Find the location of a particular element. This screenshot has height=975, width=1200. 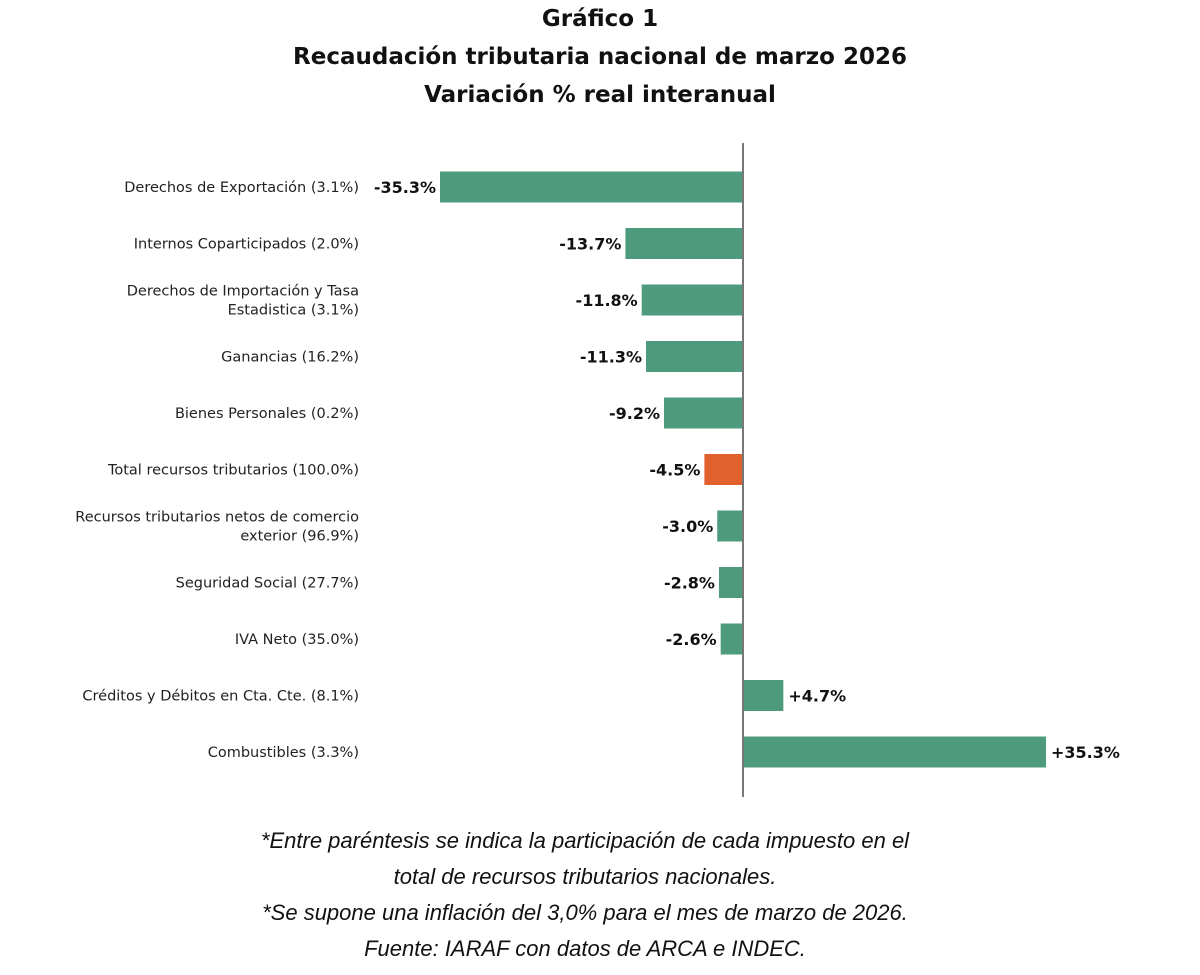

source-note: Fuente: IARAF con datos de ARCA e INDEC. is located at coordinates (585, 948).